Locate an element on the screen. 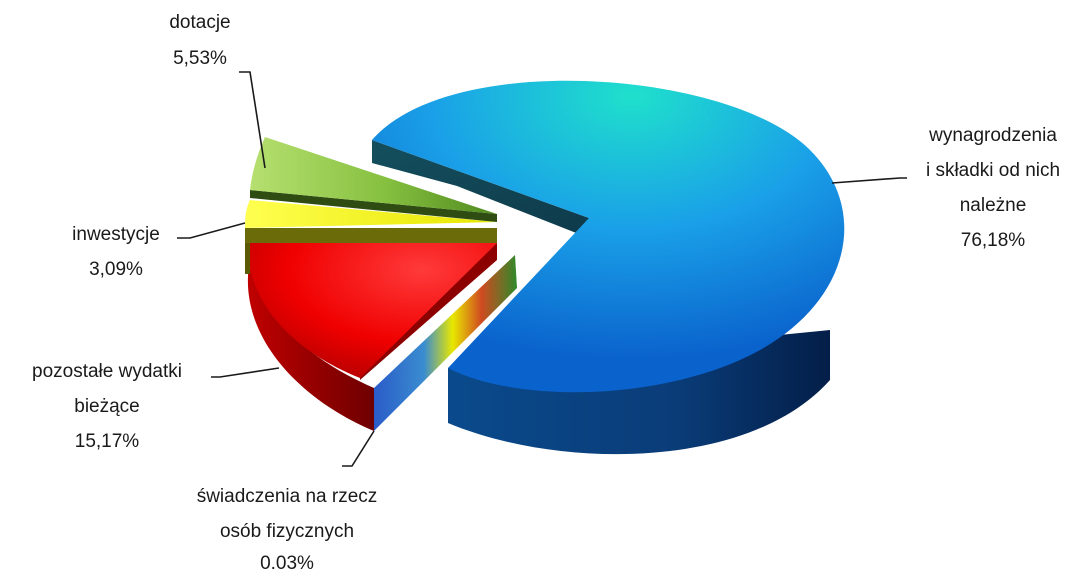 The image size is (1082, 572). label-pozostale-value: 15,17% is located at coordinates (107, 441).